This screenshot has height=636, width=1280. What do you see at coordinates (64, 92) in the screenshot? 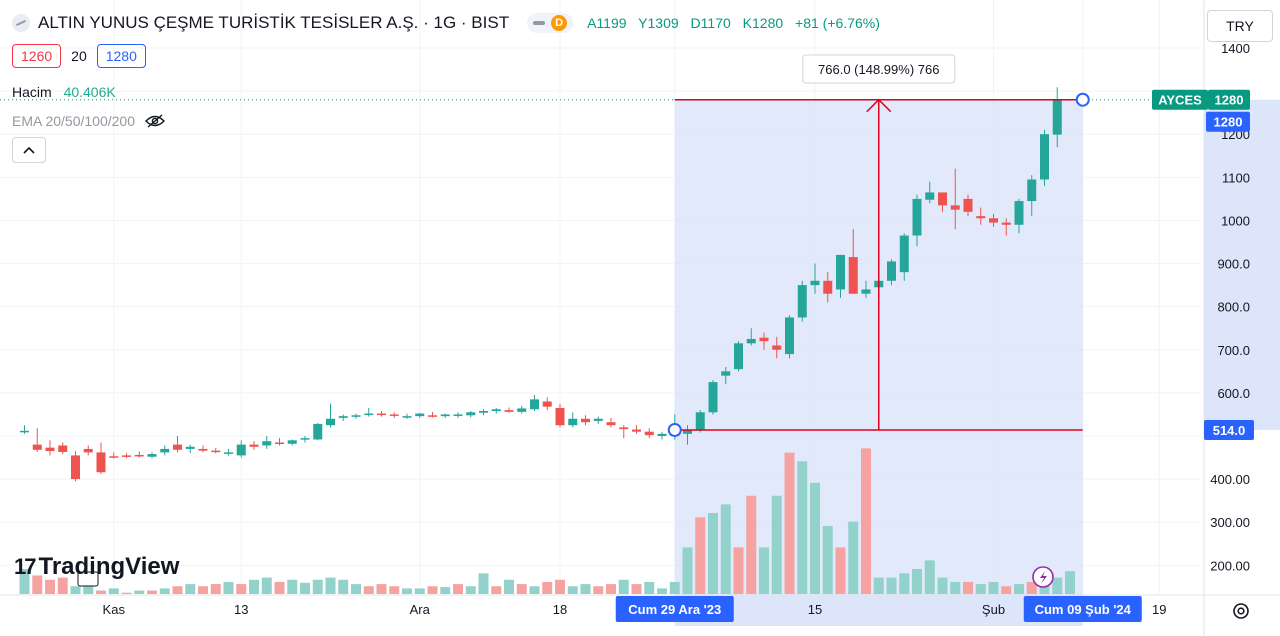
I see `volume-legend: Hacim 40.406K` at bounding box center [64, 92].